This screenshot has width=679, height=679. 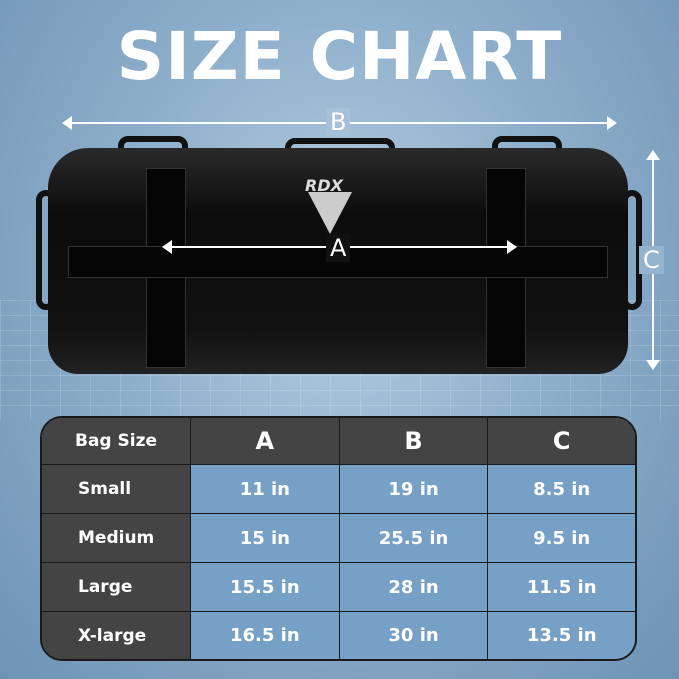 I want to click on header-a: A, so click(x=265, y=441).